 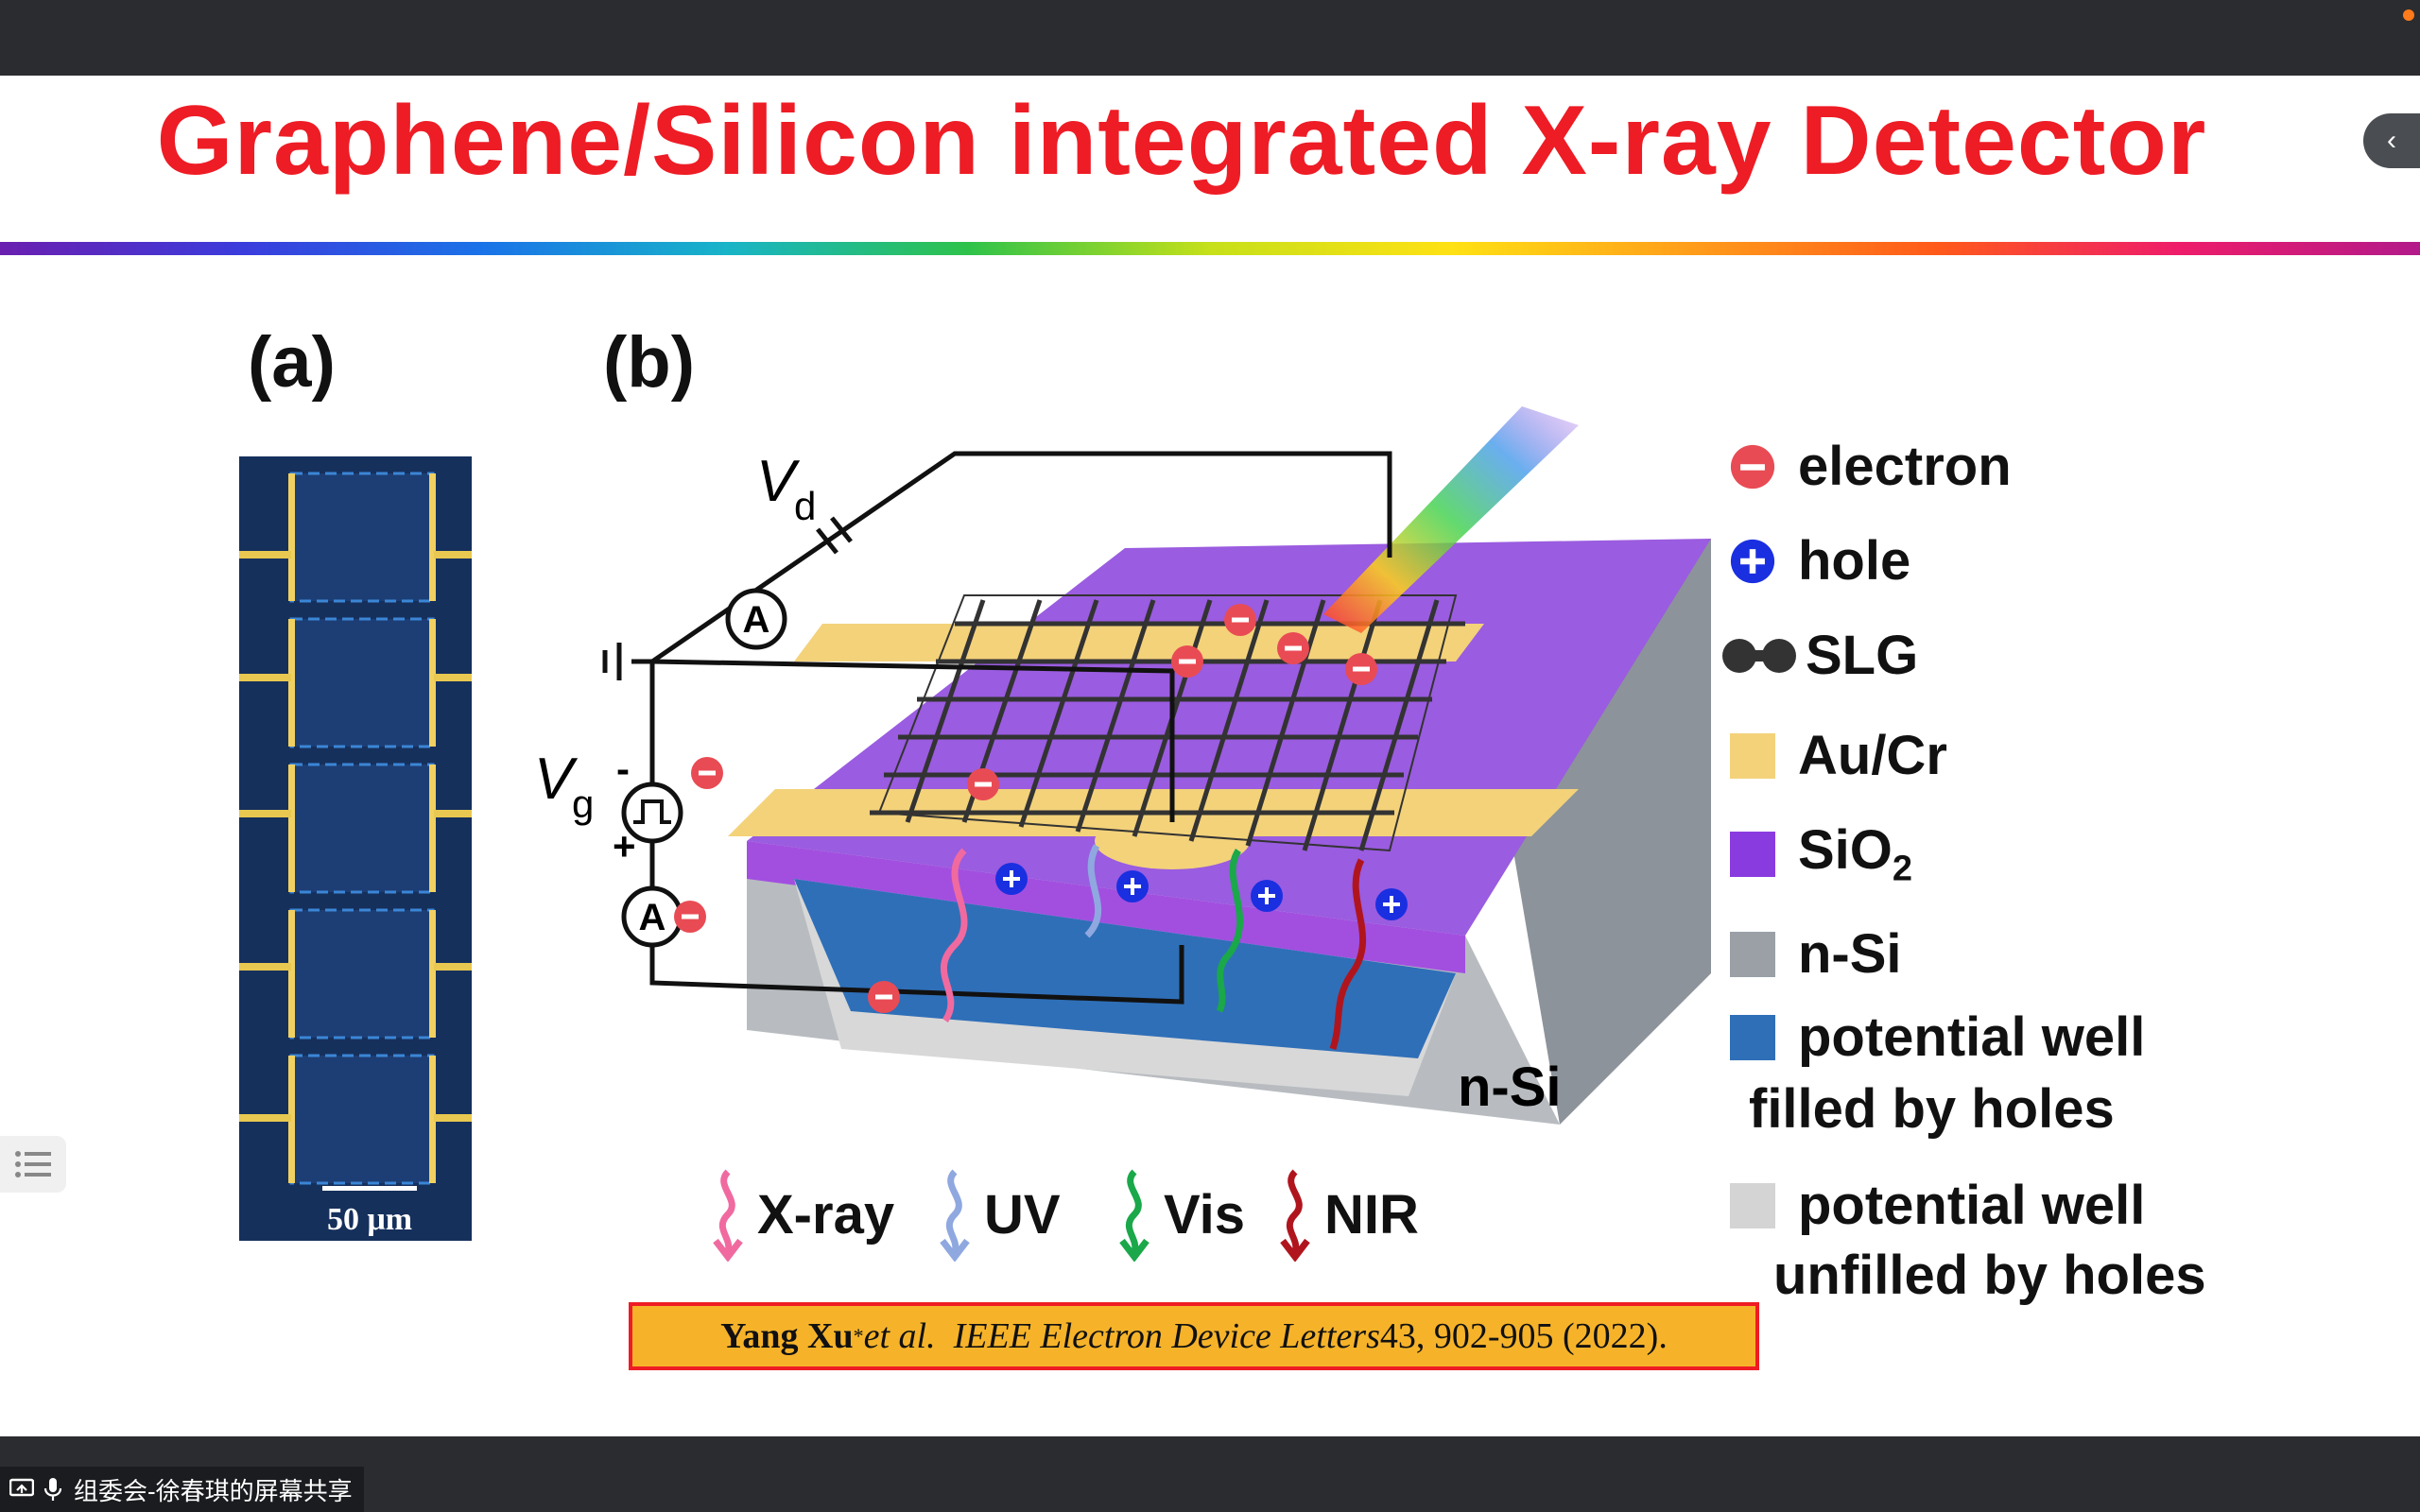 I want to click on side-panel-toggle-button: ‹, so click(x=2391, y=140).